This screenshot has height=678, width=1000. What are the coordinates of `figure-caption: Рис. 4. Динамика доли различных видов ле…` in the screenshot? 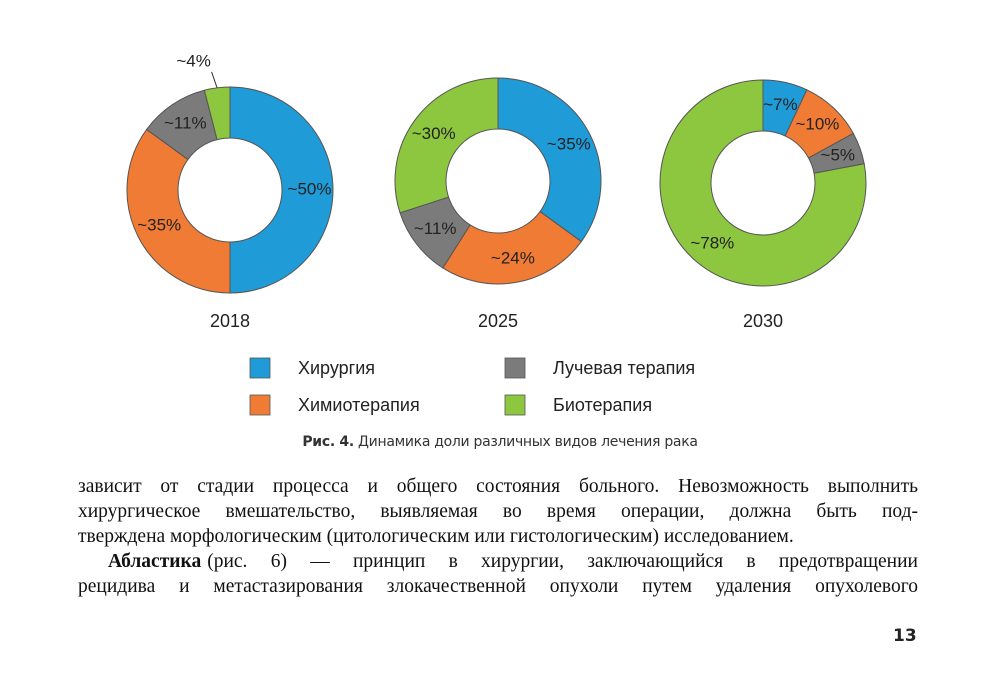 It's located at (500, 442).